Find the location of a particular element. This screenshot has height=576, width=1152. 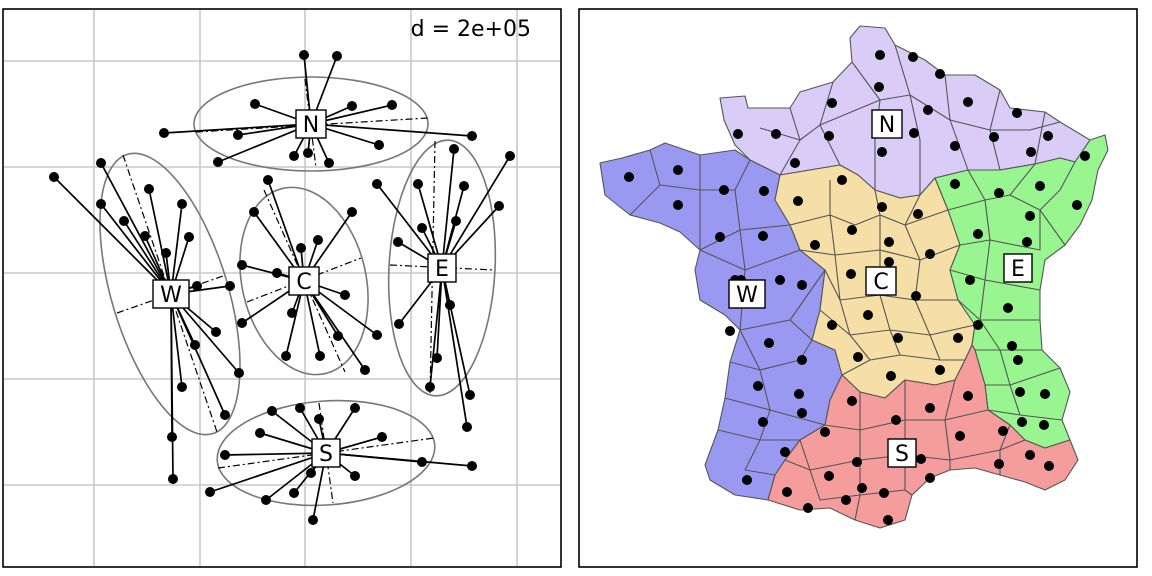

cluster-label-text: C is located at coordinates (303, 282).